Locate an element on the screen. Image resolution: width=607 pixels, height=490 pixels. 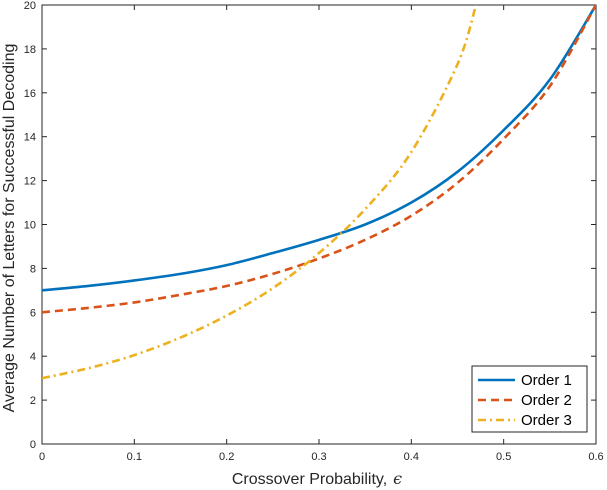
x-axis-label-symbol: ϵ is located at coordinates (397, 478).